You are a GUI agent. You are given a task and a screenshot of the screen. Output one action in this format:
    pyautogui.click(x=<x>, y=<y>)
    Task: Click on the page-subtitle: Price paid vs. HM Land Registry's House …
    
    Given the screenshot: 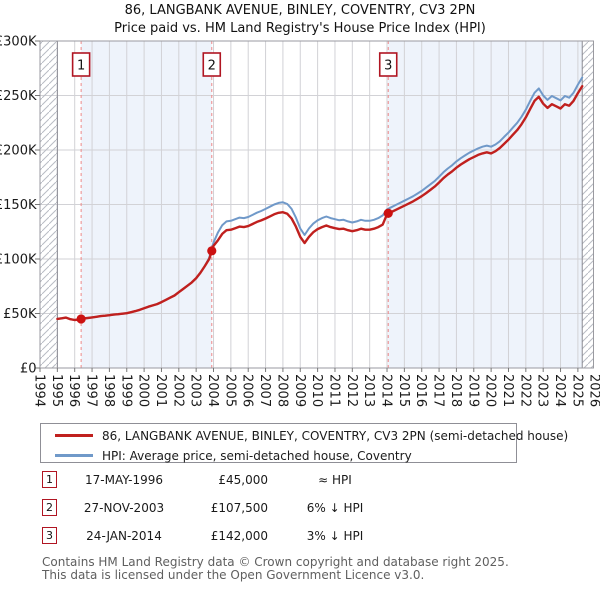 What is the action you would take?
    pyautogui.click(x=300, y=28)
    